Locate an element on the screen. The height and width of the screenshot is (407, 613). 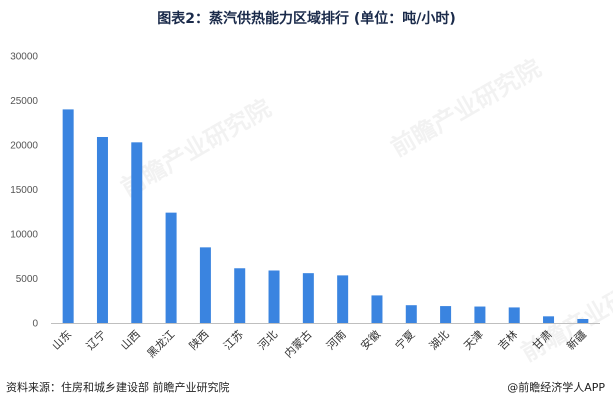
x-tick-label: 黑龙江 is located at coordinates (161, 344).